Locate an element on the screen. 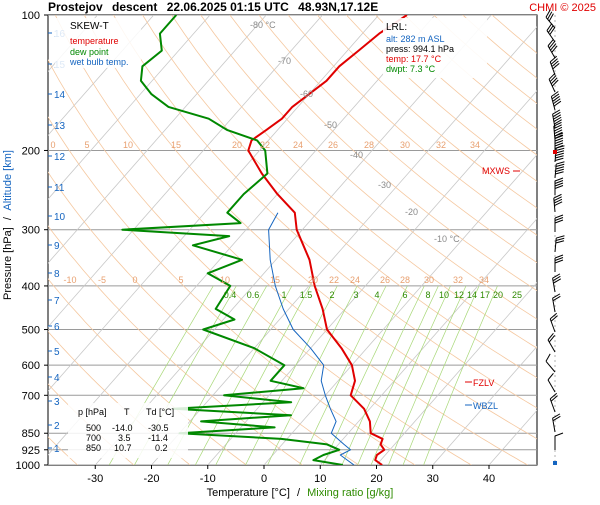  pressure-tick-label: 200 is located at coordinates (31, 151).